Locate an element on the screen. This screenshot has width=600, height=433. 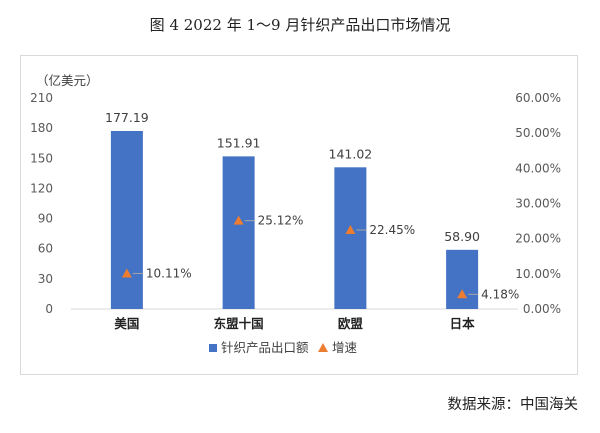
legend-bar-swatch is located at coordinates (213, 348).